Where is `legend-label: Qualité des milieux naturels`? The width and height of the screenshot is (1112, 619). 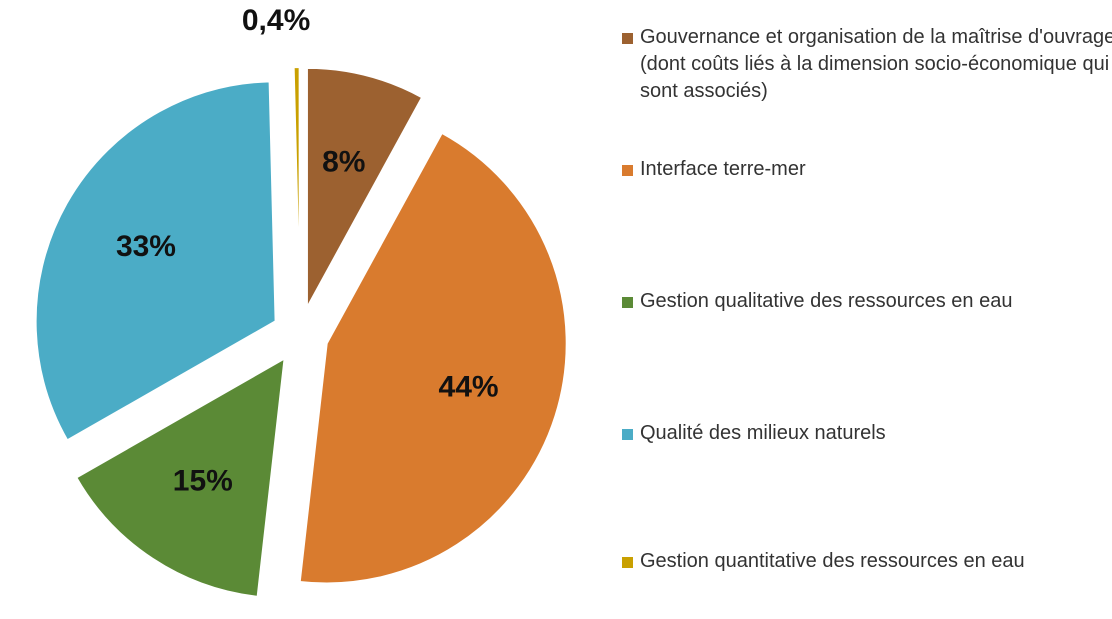 legend-label: Qualité des milieux naturels is located at coordinates (763, 433).